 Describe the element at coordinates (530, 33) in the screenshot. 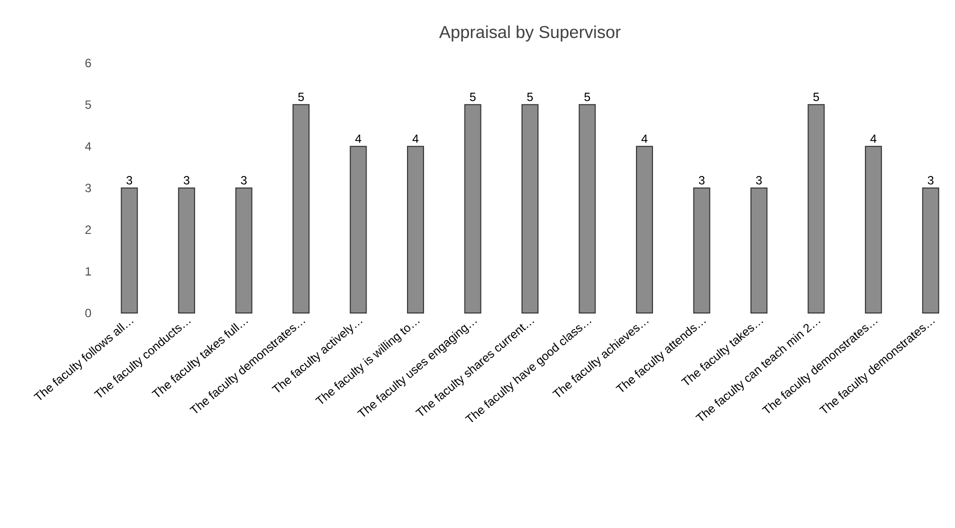

I see `chart-title: Appraisal by Supervisor` at that location.